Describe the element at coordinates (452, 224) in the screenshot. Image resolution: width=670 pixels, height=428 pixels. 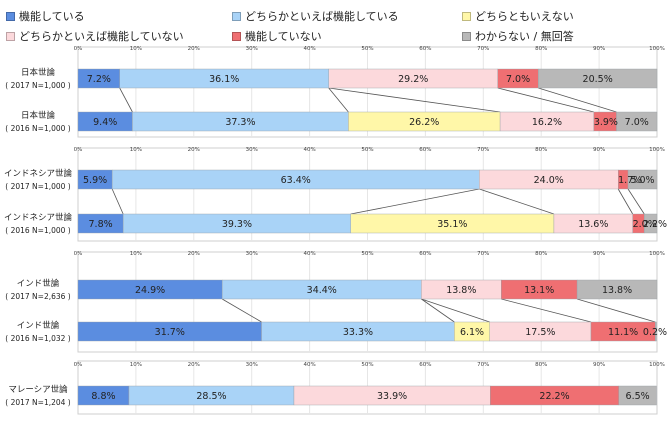
I see `value-label-3-2: 35.1%` at that location.